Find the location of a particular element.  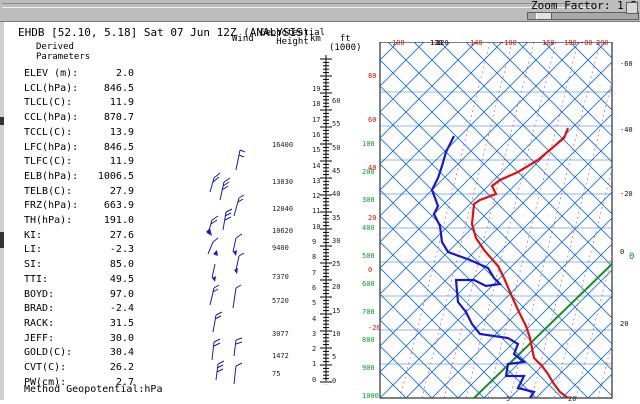

height-label: 75 is located at coordinates (276, 374).